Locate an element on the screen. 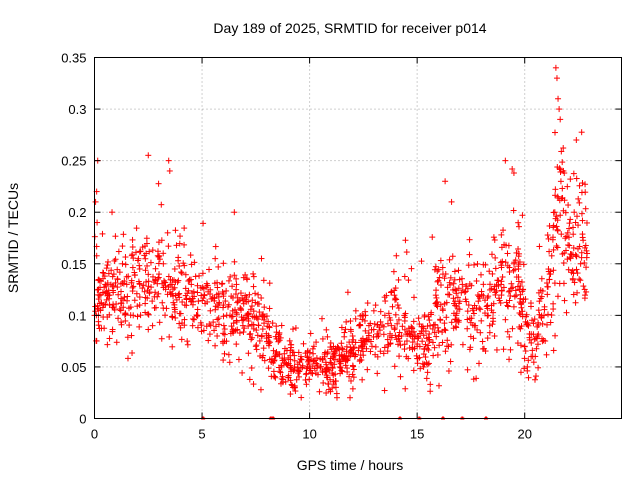 The height and width of the screenshot is (480, 640). x-tick-label: 5 is located at coordinates (201, 434).